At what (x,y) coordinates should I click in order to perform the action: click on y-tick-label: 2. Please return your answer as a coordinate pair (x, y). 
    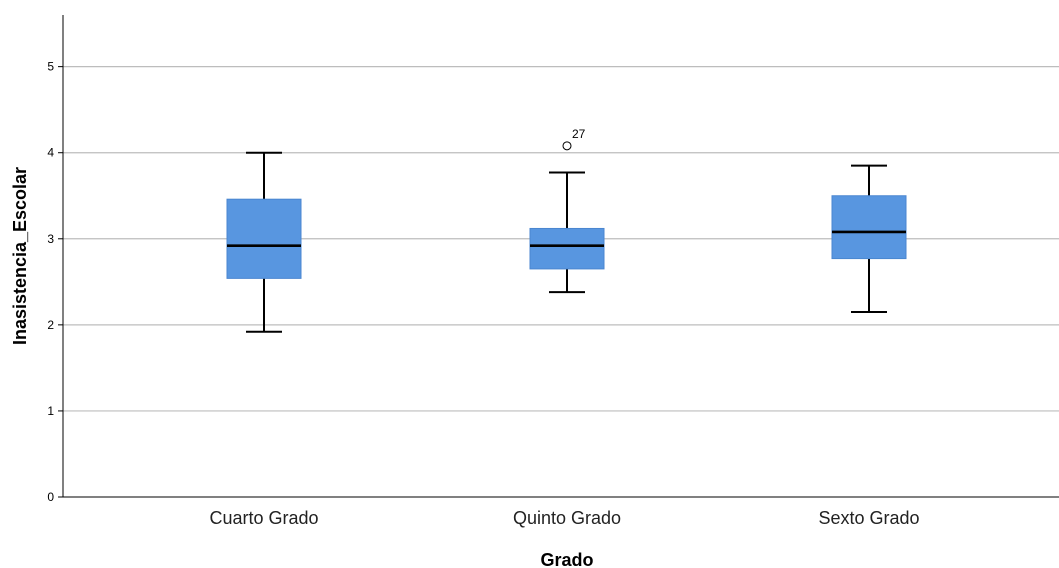
    Looking at the image, I should click on (50, 325).